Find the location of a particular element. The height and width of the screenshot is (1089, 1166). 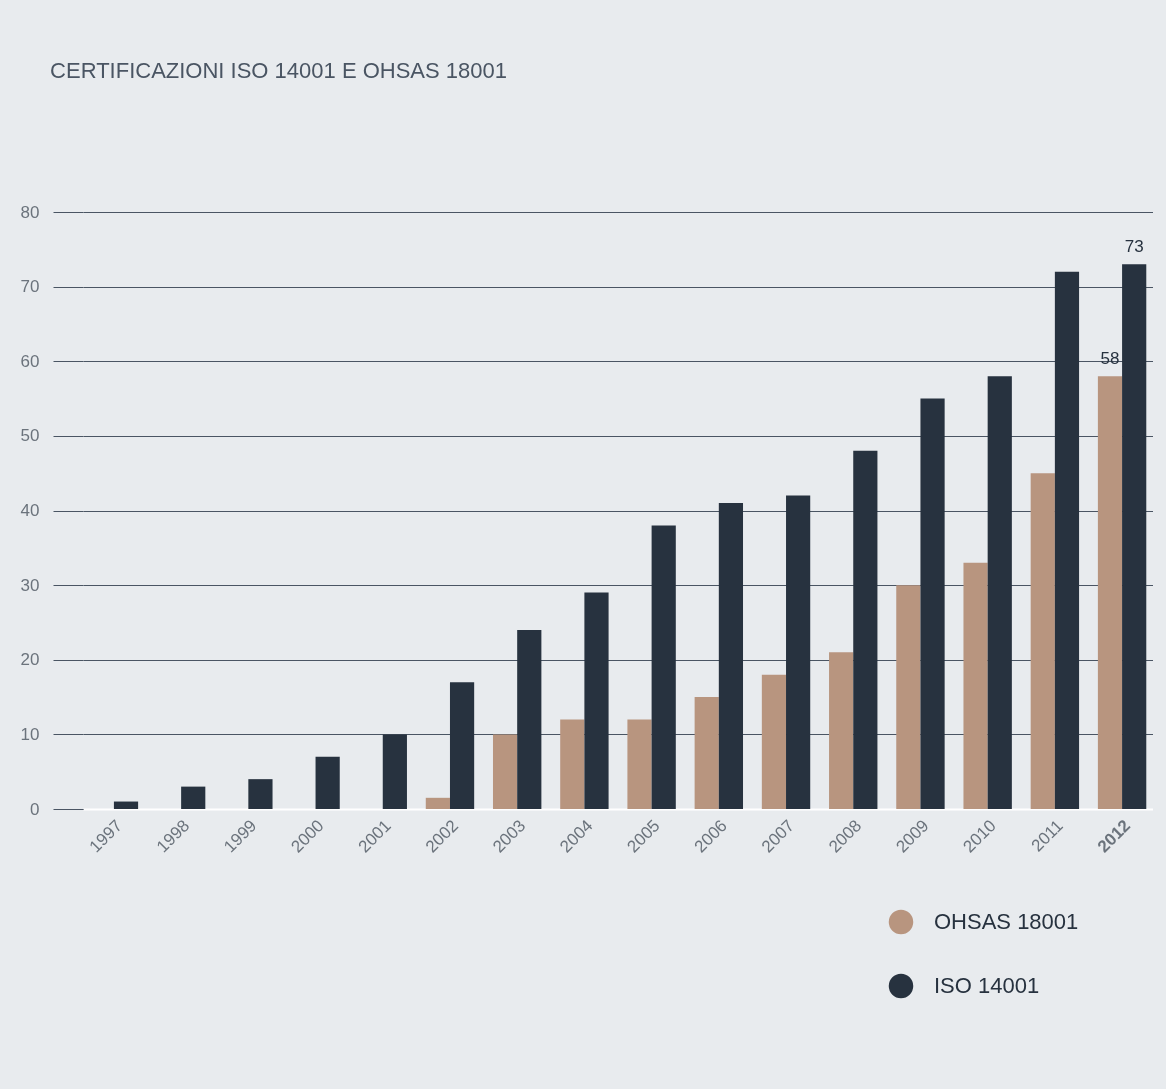

y-tick-label: 30 is located at coordinates (30, 585).